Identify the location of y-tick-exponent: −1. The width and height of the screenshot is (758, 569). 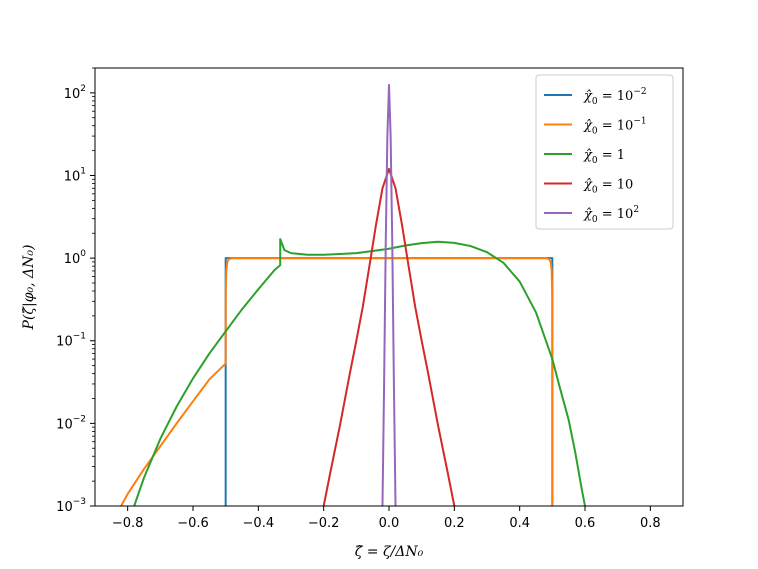
(79, 337).